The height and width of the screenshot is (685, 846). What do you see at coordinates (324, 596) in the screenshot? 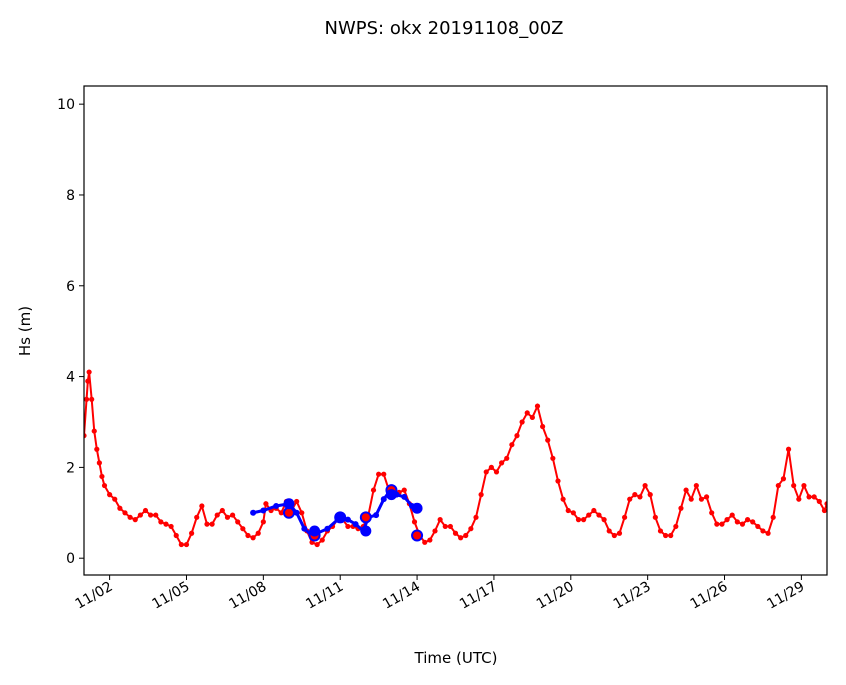
I see `x-tick-label: 11/11` at bounding box center [324, 596].